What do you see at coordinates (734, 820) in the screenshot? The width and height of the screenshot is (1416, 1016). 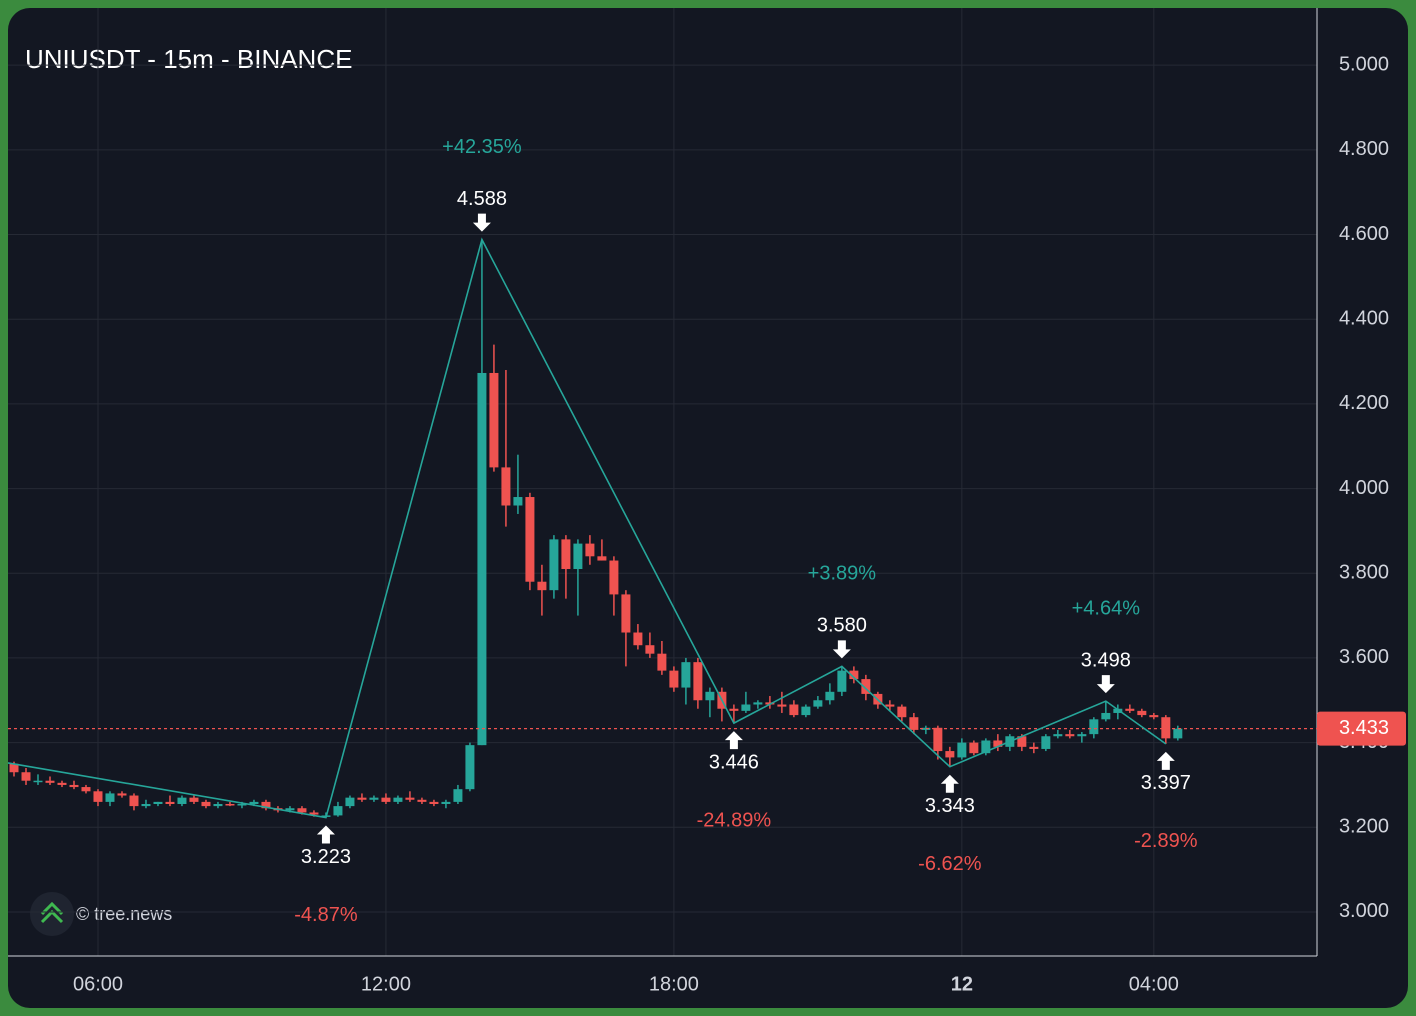 I see `change-label: -24.89%` at bounding box center [734, 820].